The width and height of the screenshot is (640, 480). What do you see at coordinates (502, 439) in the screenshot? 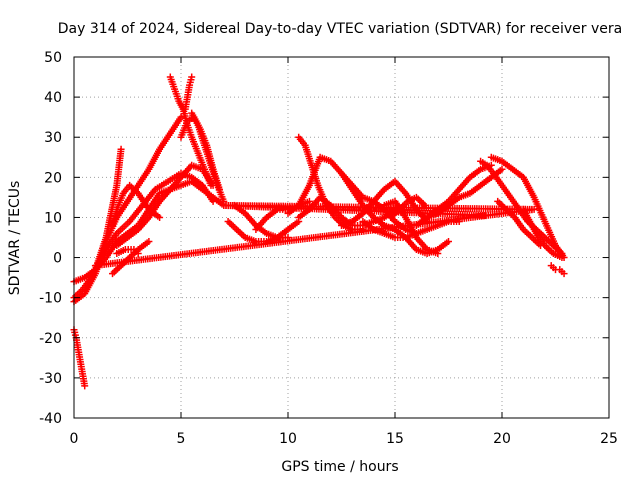
I see `x-tick-label: 20` at bounding box center [502, 439].